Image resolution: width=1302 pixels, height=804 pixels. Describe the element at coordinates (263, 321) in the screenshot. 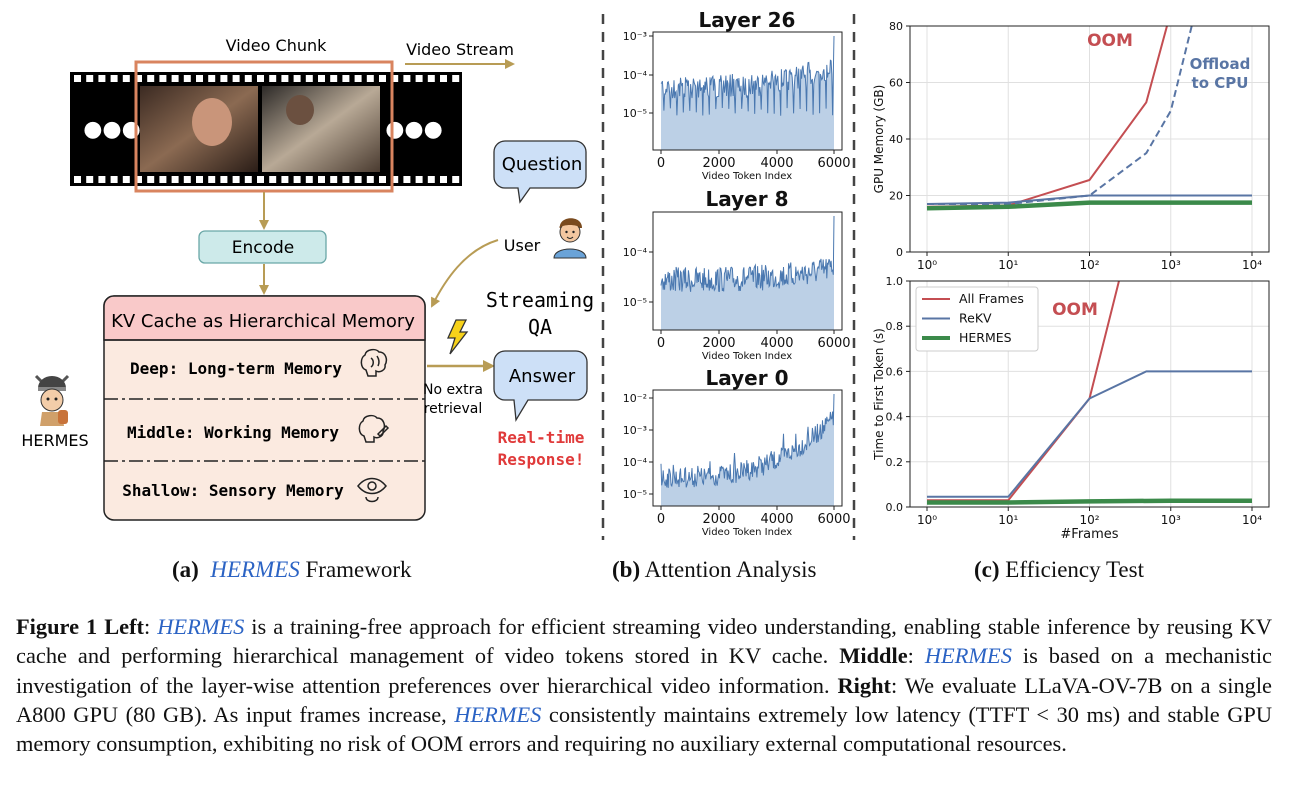

I see `memory-title: KV Cache as Hierarchical Memory` at that location.